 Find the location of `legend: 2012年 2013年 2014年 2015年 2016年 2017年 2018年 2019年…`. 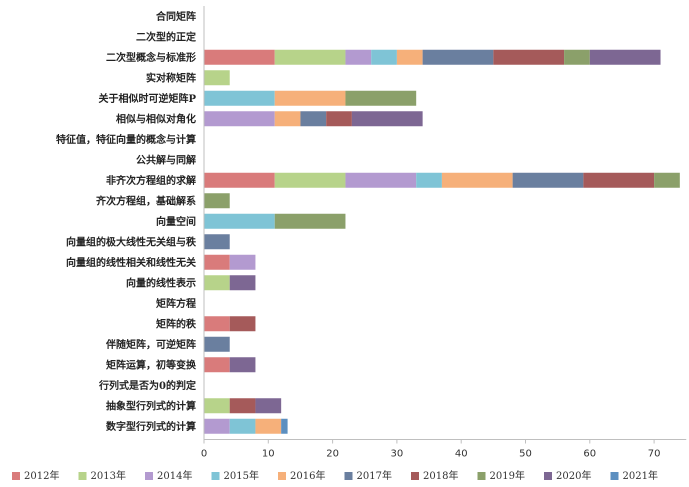

legend: 2012年 2013年 2014年 2015年 2016年 2017年 2018年 2019年… is located at coordinates (335, 475).